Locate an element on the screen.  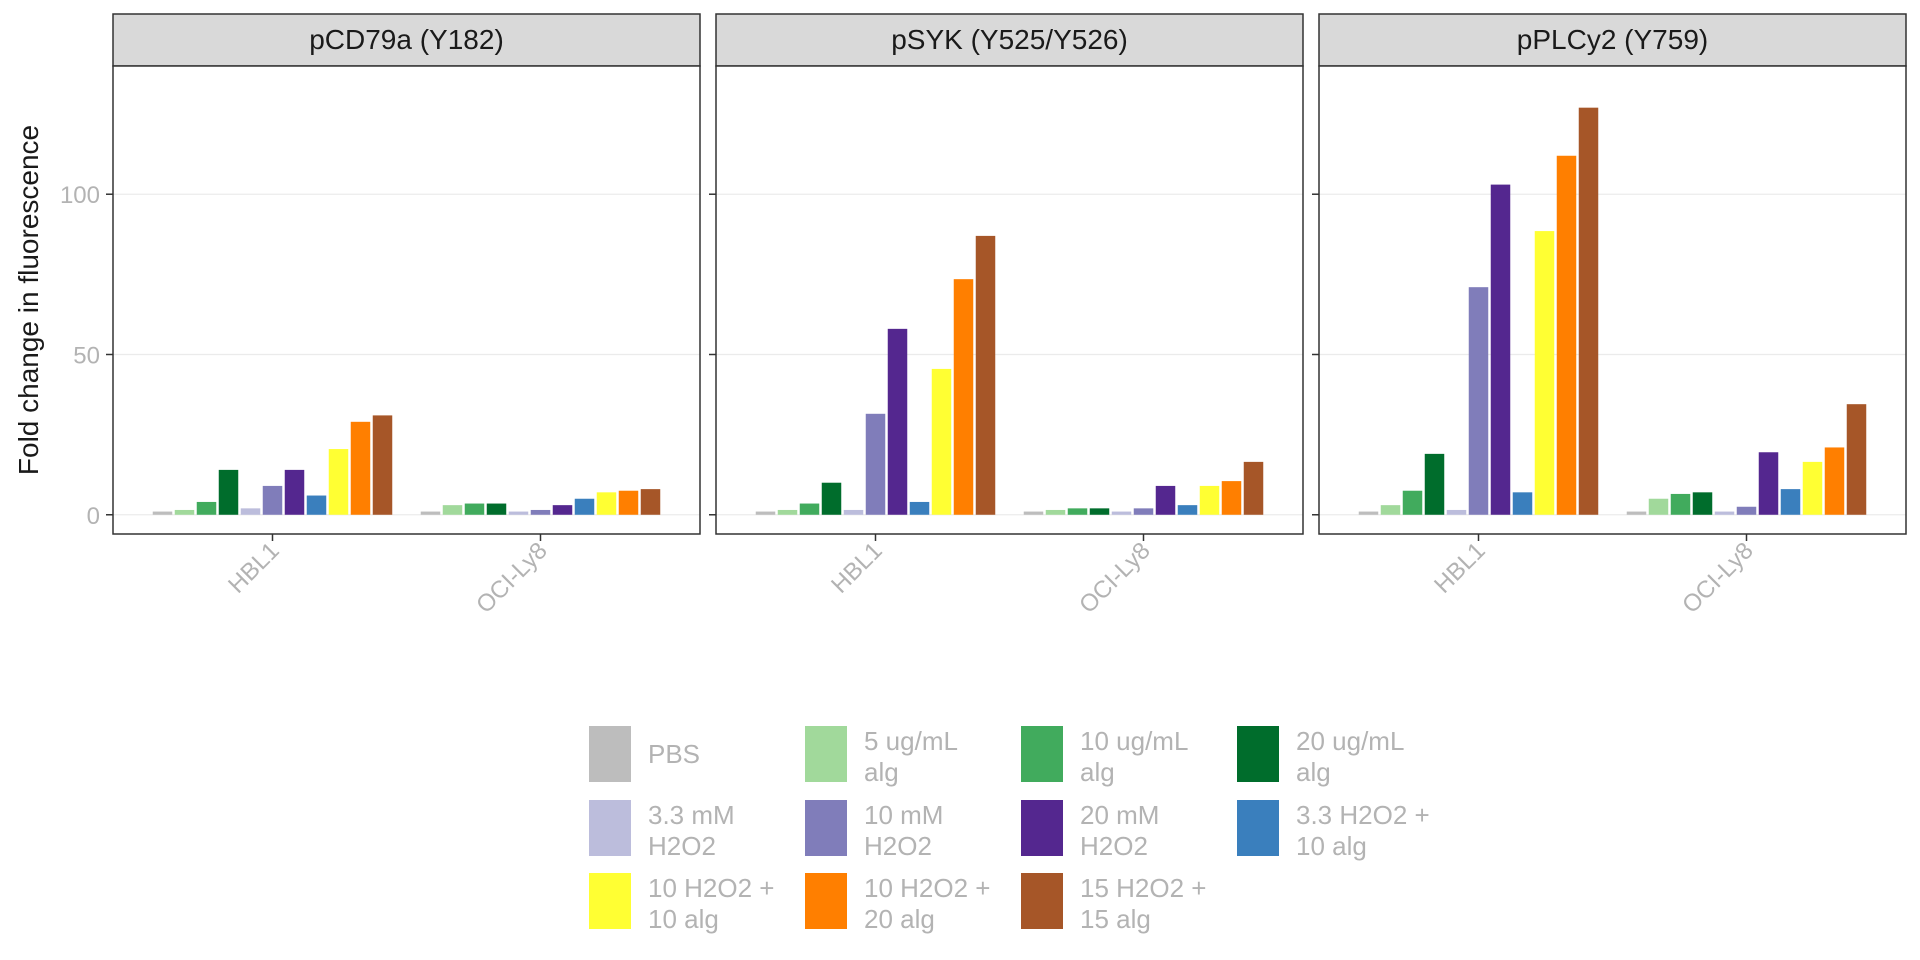
legend-label: 10 mM is located at coordinates (903, 815).